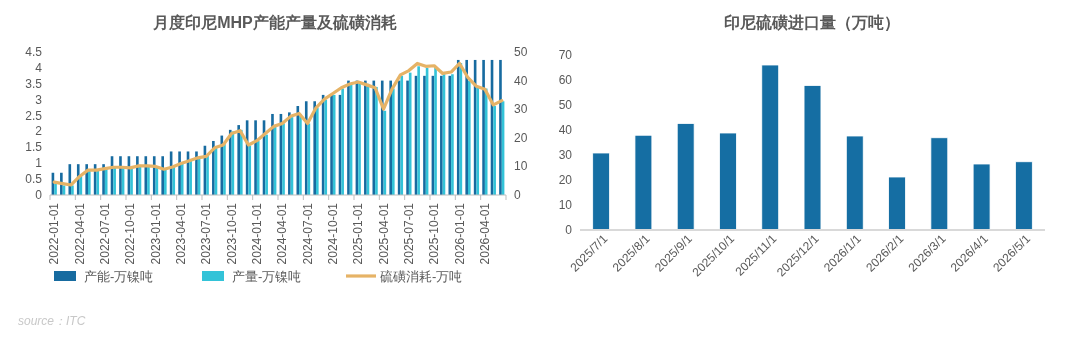 This screenshot has width=1080, height=339. Describe the element at coordinates (383, 233) in the screenshot. I see `x-tick-label: 2025-04-01` at that location.